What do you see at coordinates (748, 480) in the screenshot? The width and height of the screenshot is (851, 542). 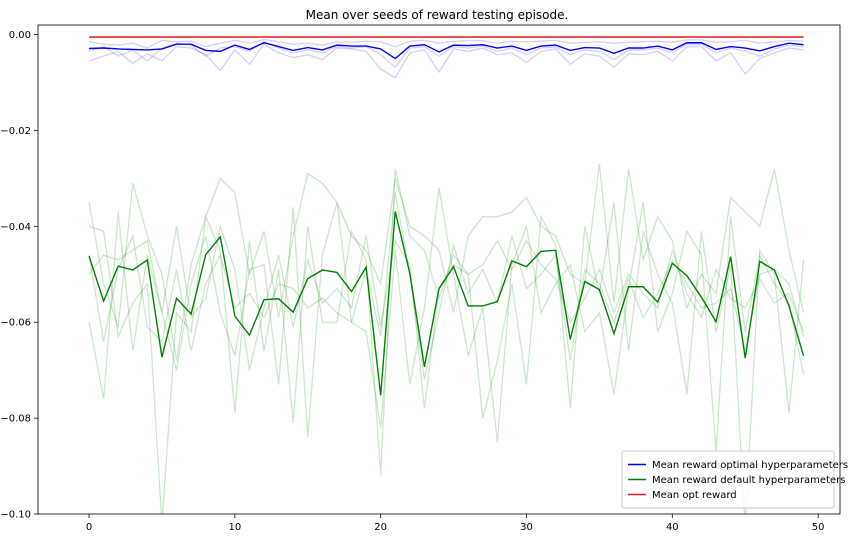 I see `legend-label: Mean reward default hyperparameters` at bounding box center [748, 480].